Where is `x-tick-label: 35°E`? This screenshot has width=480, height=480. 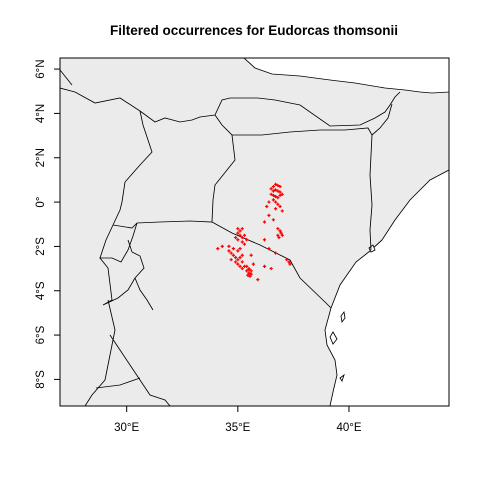
x-tick-label: 35°E is located at coordinates (237, 428).